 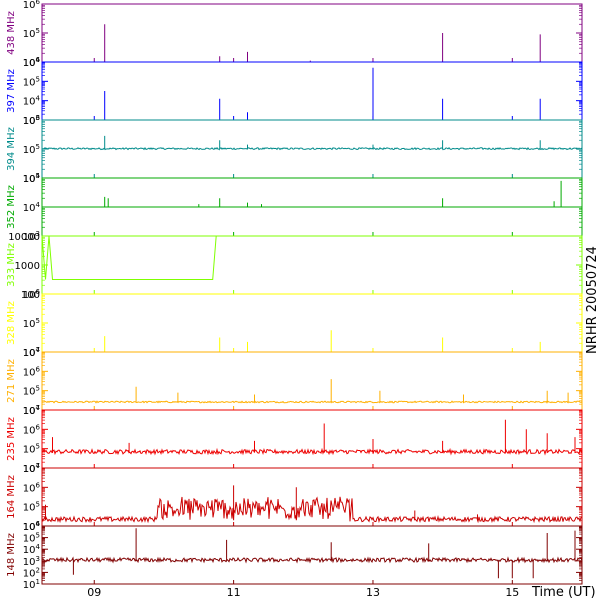 I want to click on y-tick-label: 10¹, so click(x=31, y=584).